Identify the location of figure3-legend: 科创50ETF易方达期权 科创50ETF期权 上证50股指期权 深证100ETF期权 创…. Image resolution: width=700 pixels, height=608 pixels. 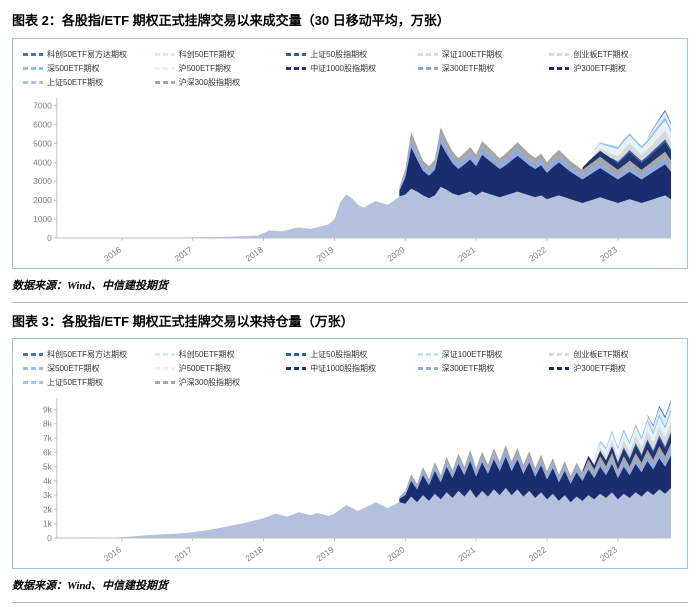
(350, 368).